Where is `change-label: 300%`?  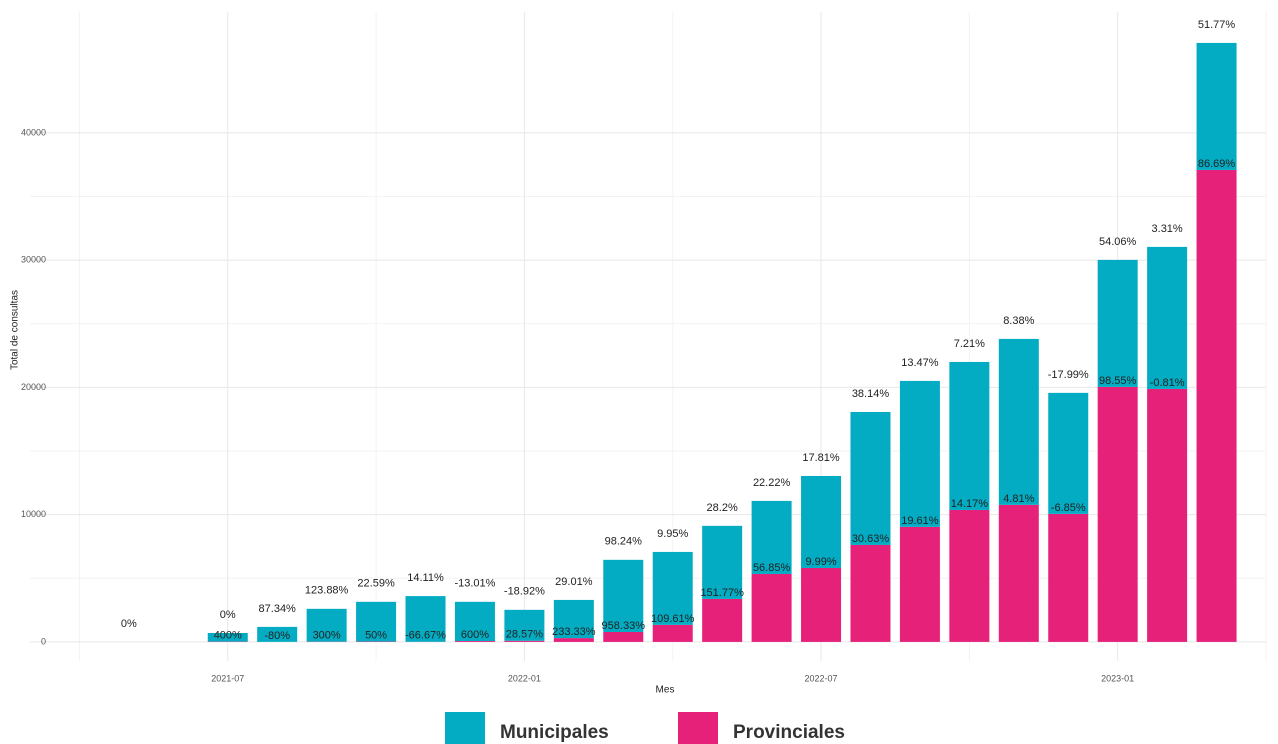 change-label: 300% is located at coordinates (327, 636).